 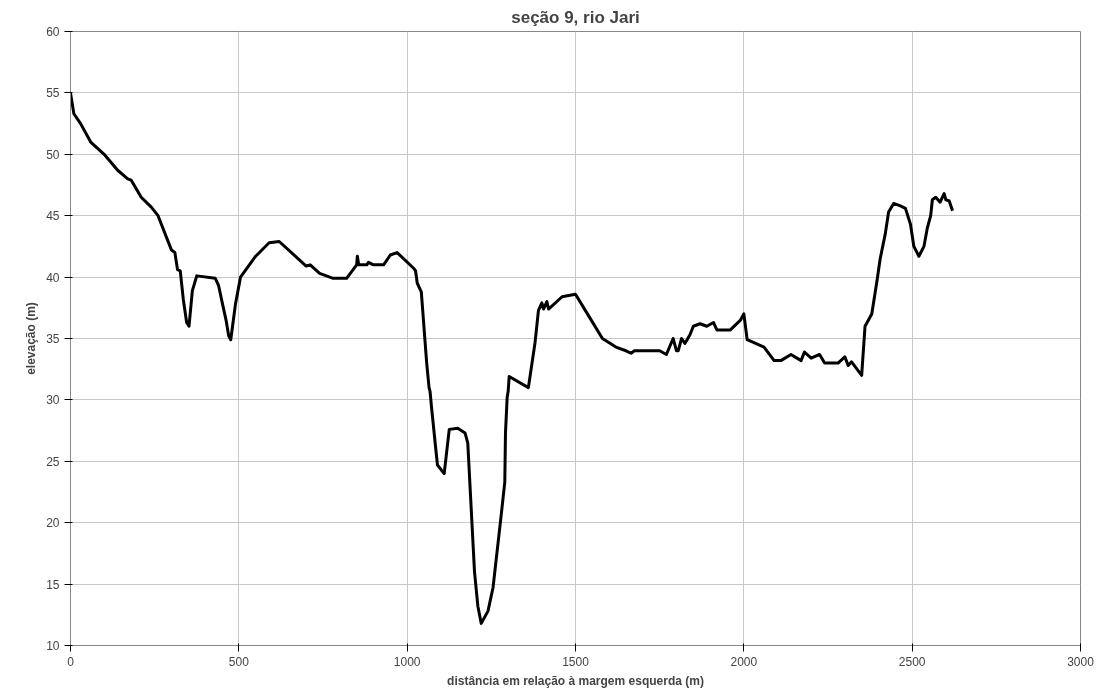 What do you see at coordinates (71, 661) in the screenshot?
I see `x-tick-label: 0` at bounding box center [71, 661].